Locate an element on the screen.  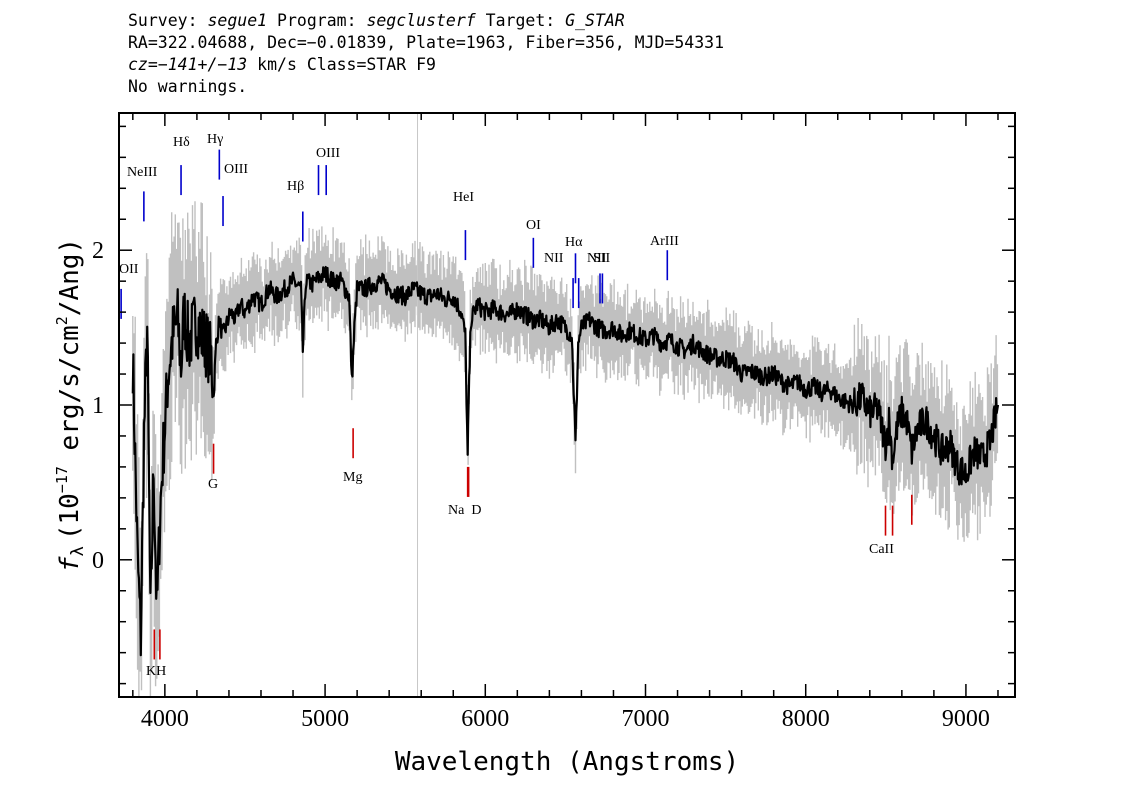
label-hbeta: Hβ is located at coordinates (295, 186).